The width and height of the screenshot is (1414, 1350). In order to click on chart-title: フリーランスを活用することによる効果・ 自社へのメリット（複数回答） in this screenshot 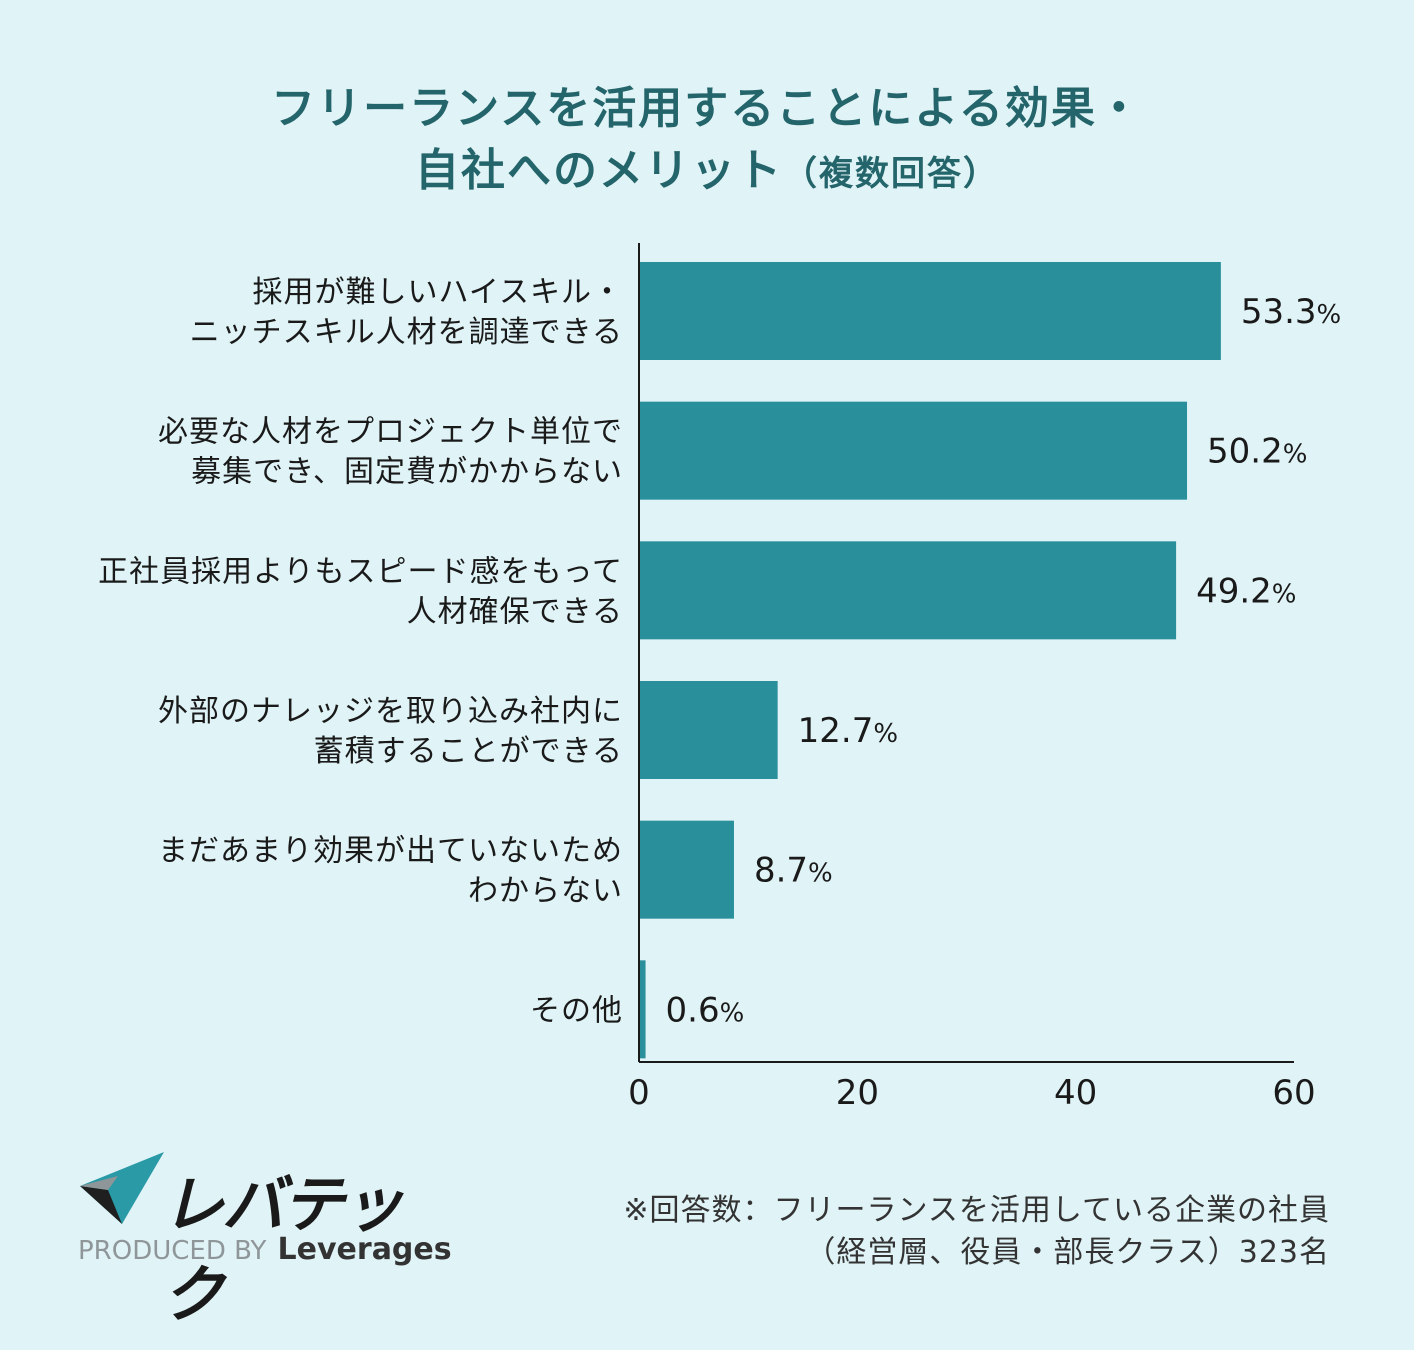, I will do `click(707, 141)`.